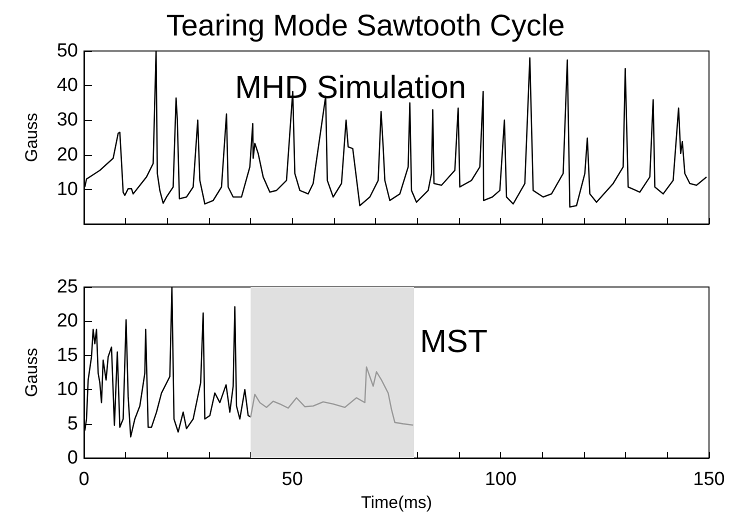  What do you see at coordinates (67, 355) in the screenshot?
I see `y-tick-label: 15` at bounding box center [67, 355].